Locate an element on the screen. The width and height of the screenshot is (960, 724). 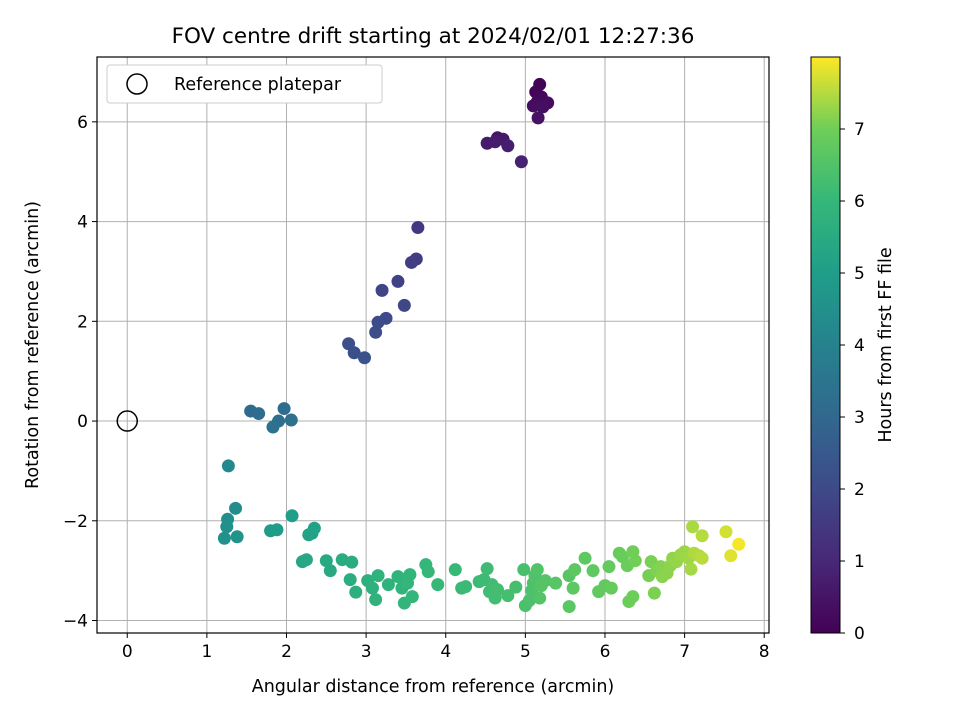
x-tick-label: 3 is located at coordinates (366, 652).